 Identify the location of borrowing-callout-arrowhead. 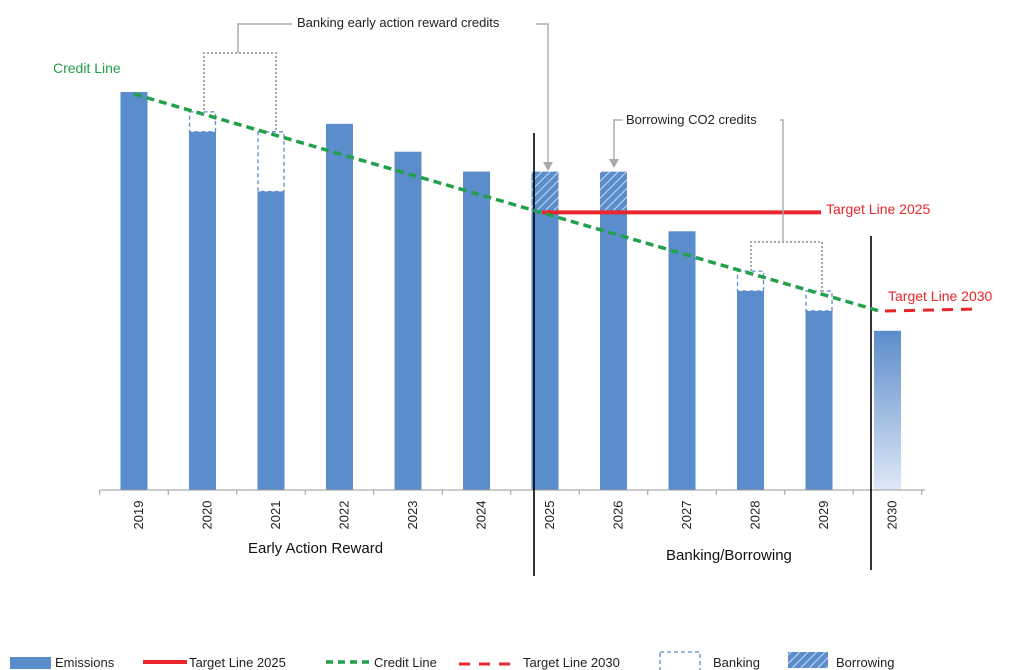
(614, 163).